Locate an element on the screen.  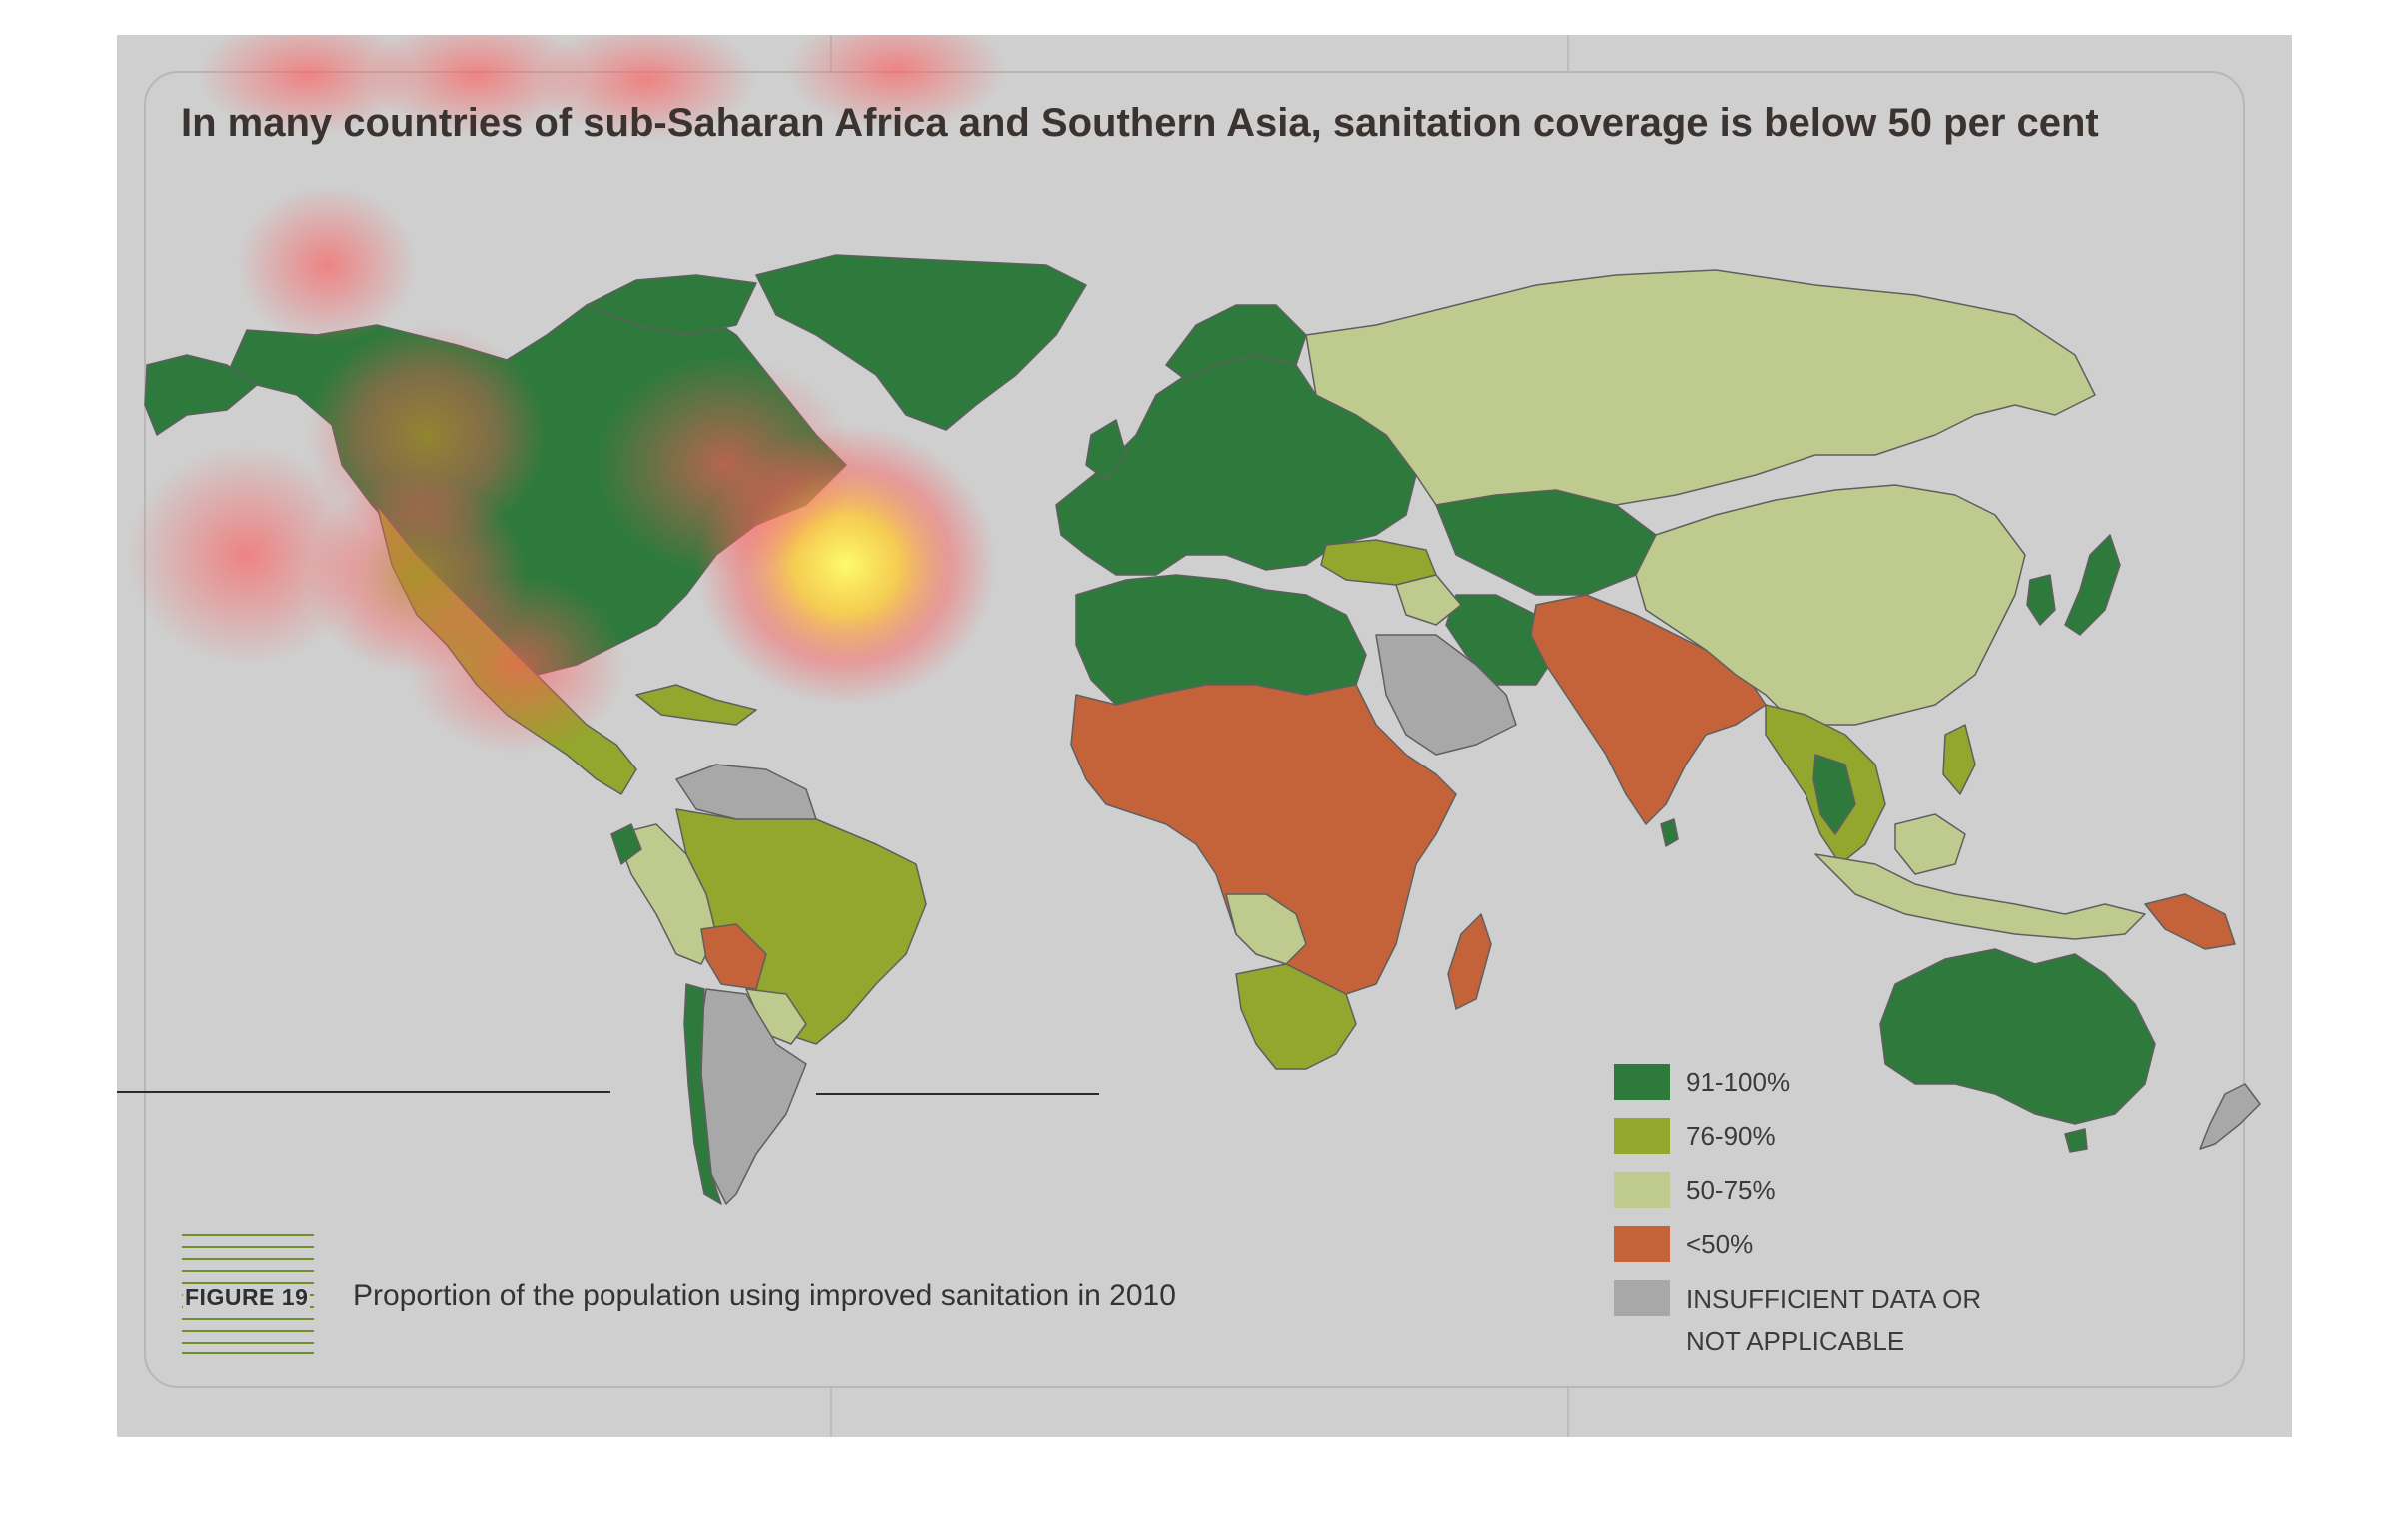
legend-label: 50-75% is located at coordinates (1731, 1190).